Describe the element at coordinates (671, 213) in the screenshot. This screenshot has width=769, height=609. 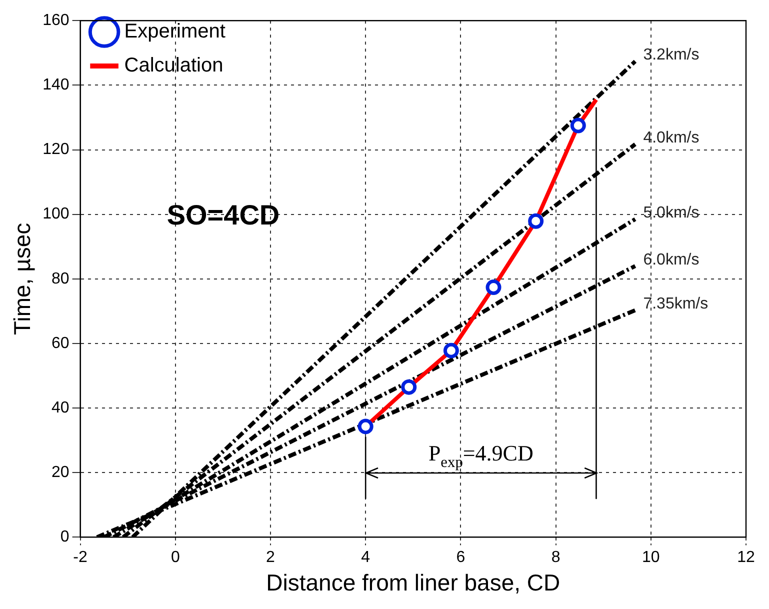
I see `series-label: 5.0km/s` at that location.